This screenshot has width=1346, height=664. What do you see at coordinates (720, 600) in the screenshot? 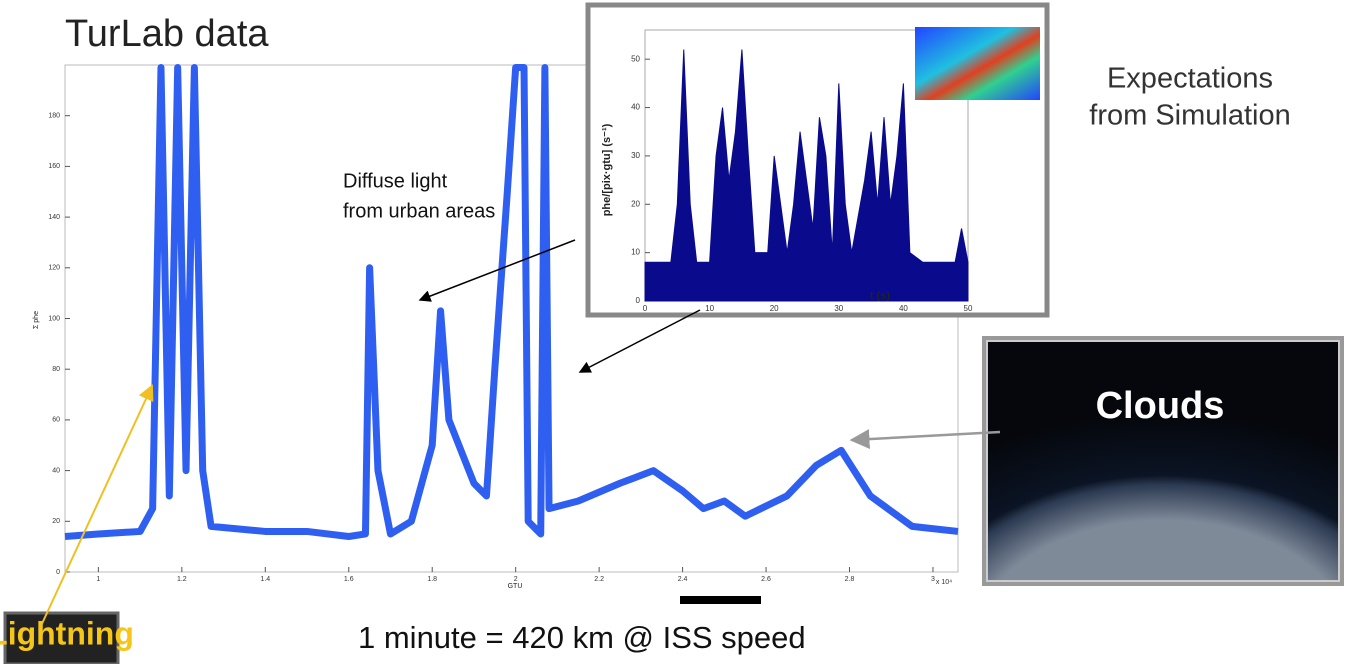
I see `scale-bar` at bounding box center [720, 600].